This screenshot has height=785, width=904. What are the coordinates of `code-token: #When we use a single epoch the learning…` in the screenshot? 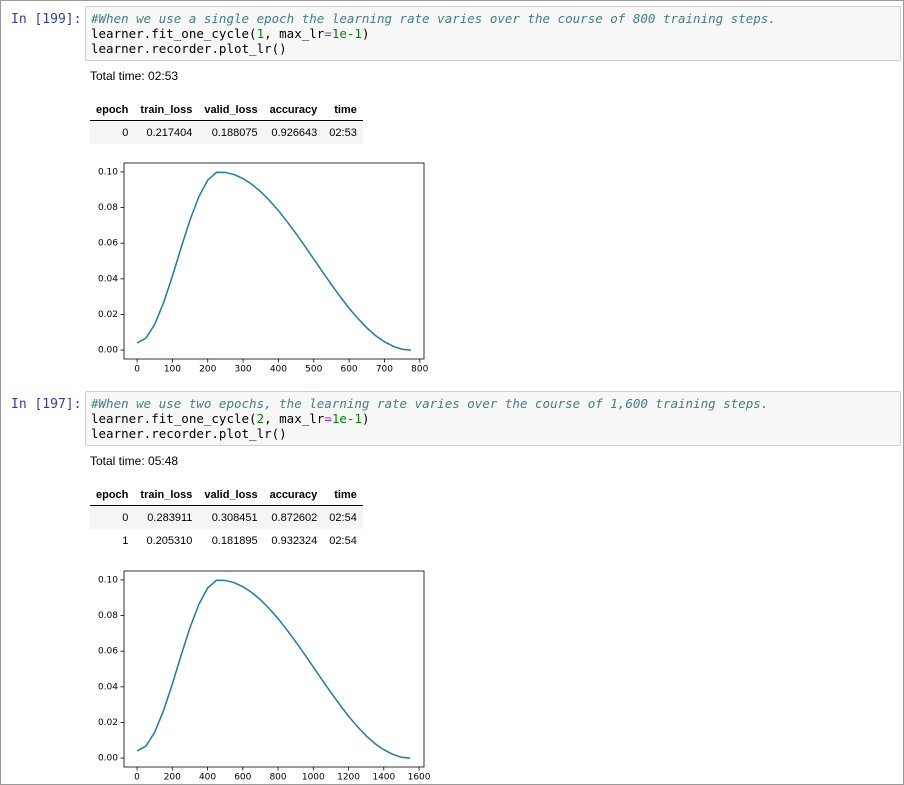 It's located at (433, 18).